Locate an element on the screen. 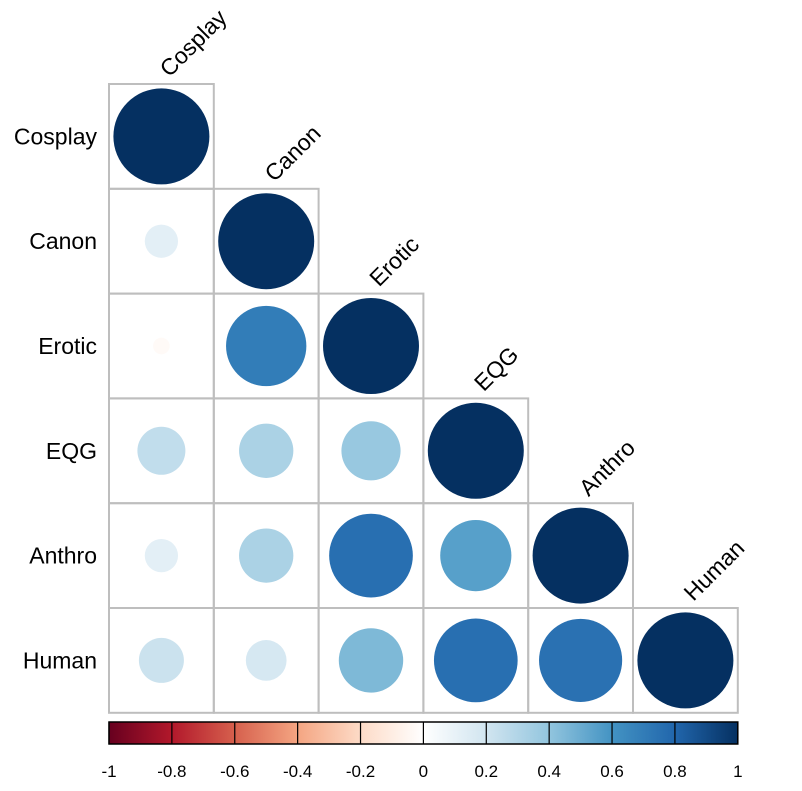  circle-erotic-erotic is located at coordinates (371, 346).